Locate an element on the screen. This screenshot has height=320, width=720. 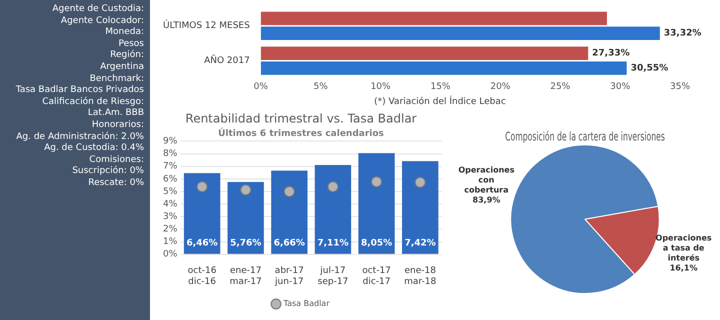
x-tick-label: 15% is located at coordinates (440, 87).